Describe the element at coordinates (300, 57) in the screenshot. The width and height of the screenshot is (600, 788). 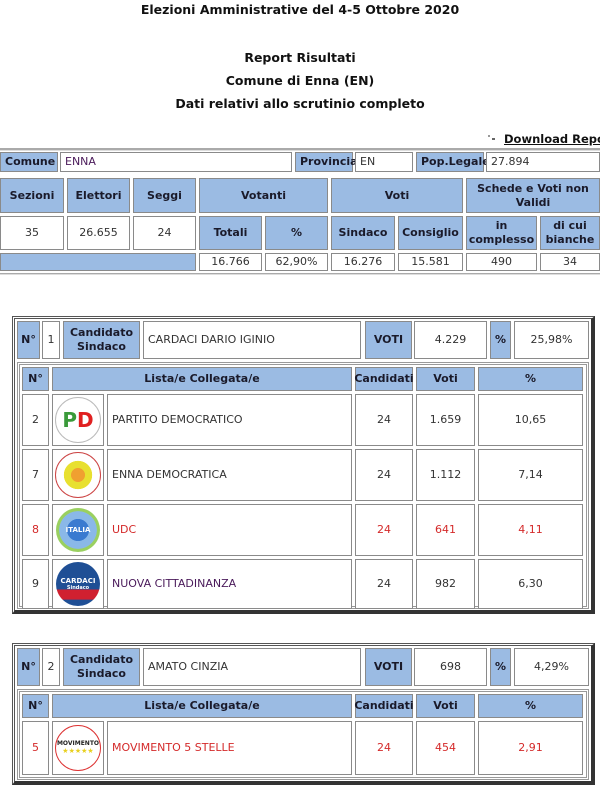
I see `report-title: Report Risultati` at that location.